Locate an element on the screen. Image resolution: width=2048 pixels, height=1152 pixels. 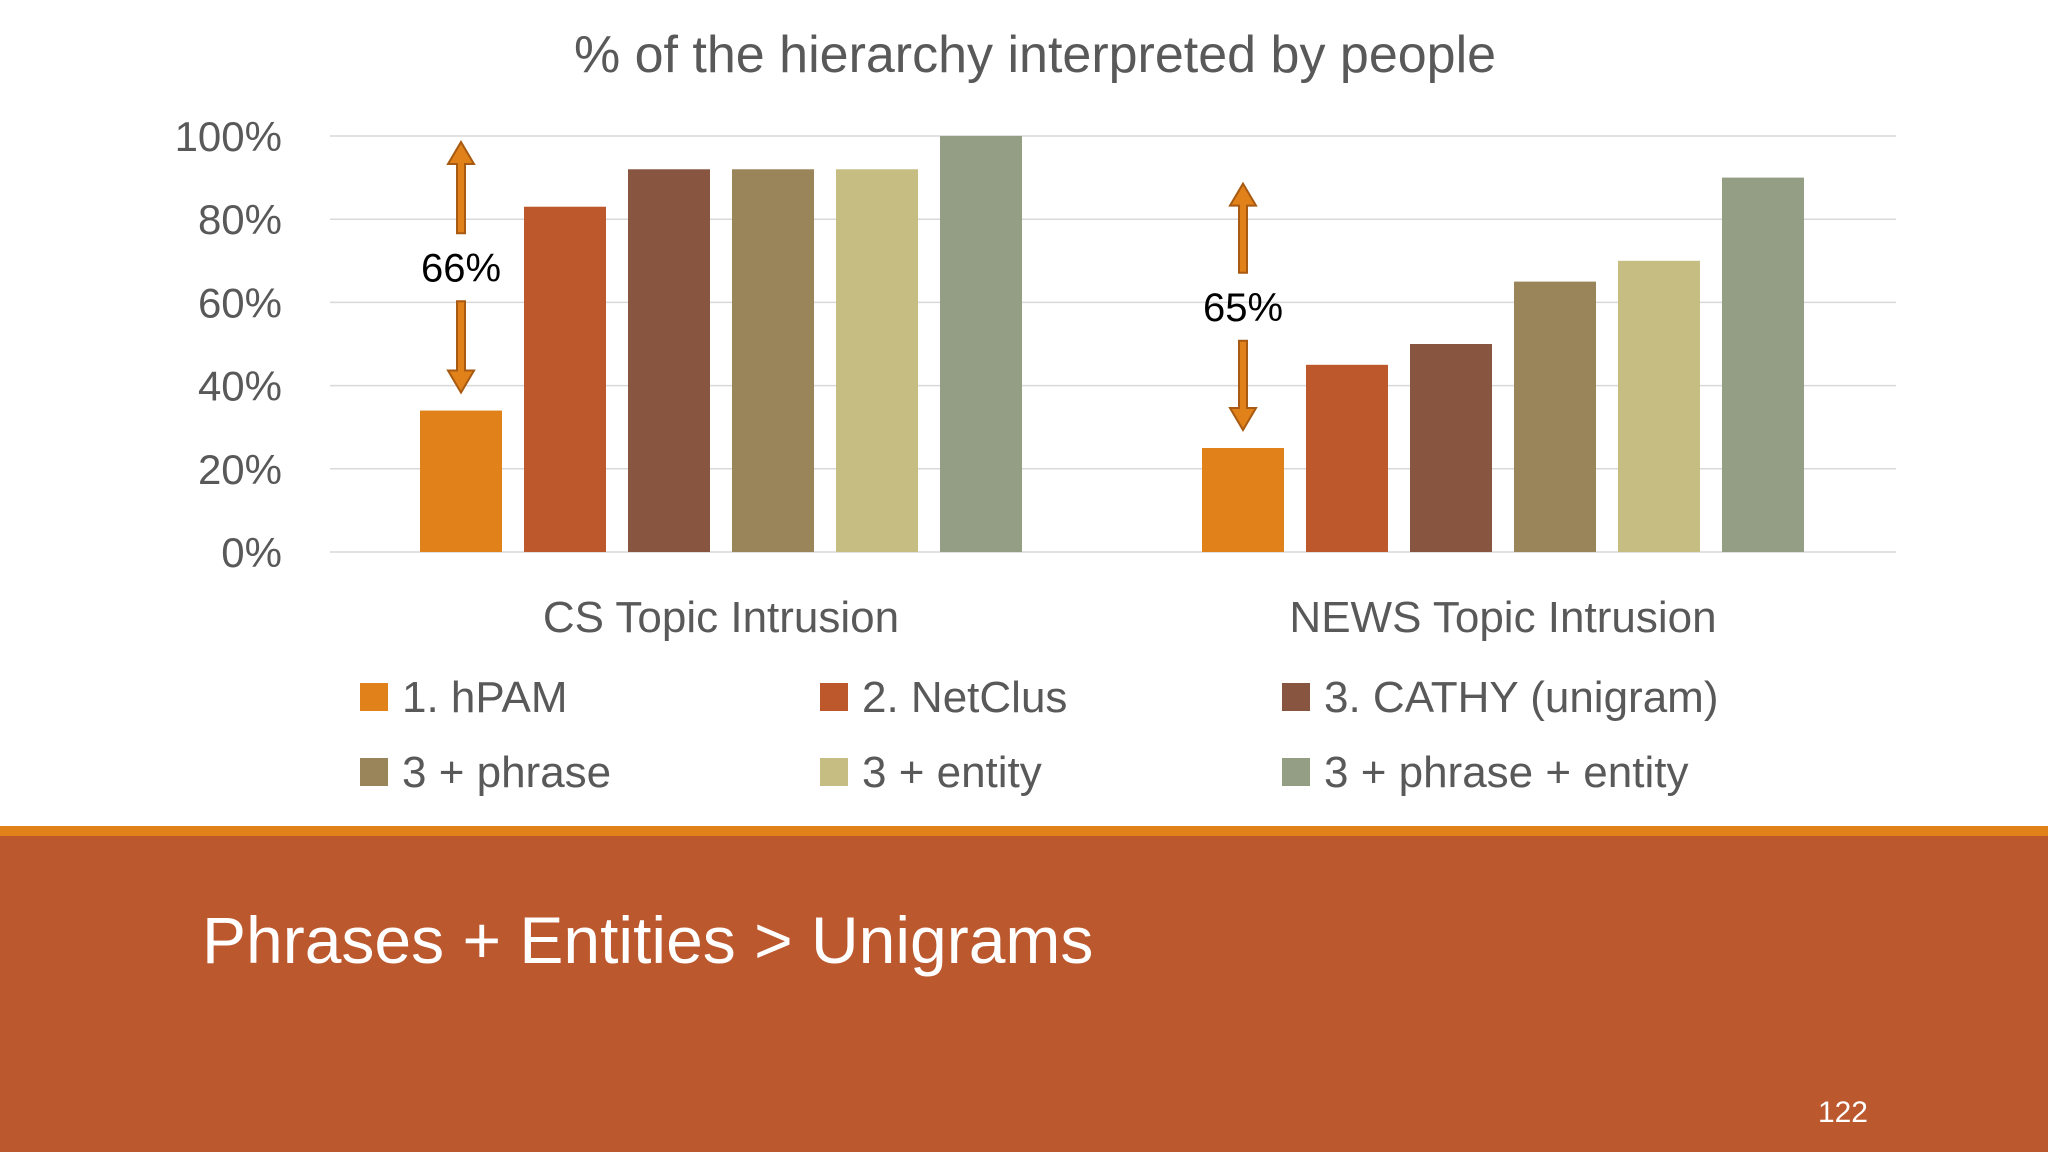
y-tick-label: 40% is located at coordinates (240, 386).